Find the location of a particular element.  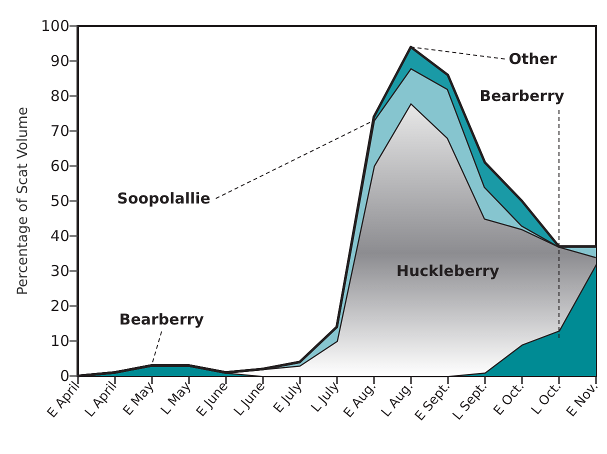

y-tick-label: 80 is located at coordinates (60, 96).